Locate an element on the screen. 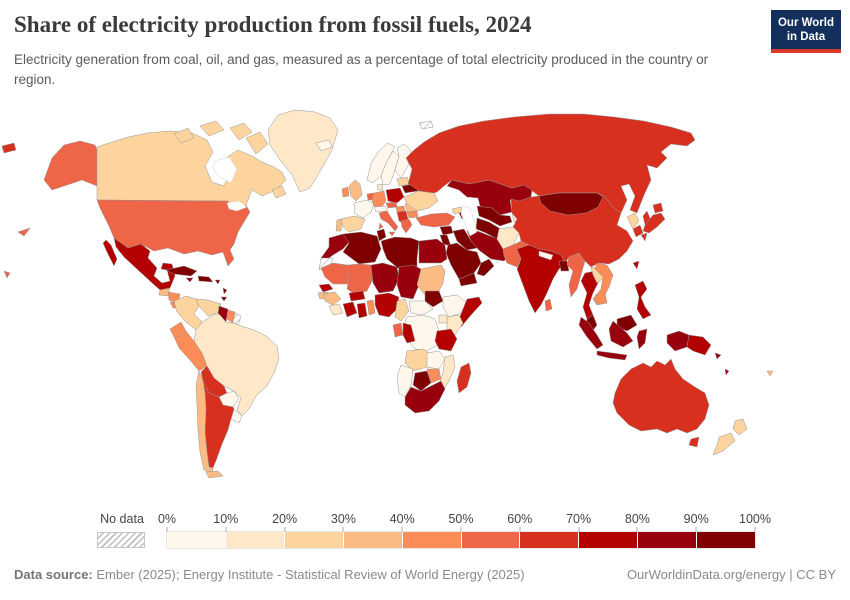 This screenshot has height=600, width=850. country-papua-new-guinea is located at coordinates (699, 345).